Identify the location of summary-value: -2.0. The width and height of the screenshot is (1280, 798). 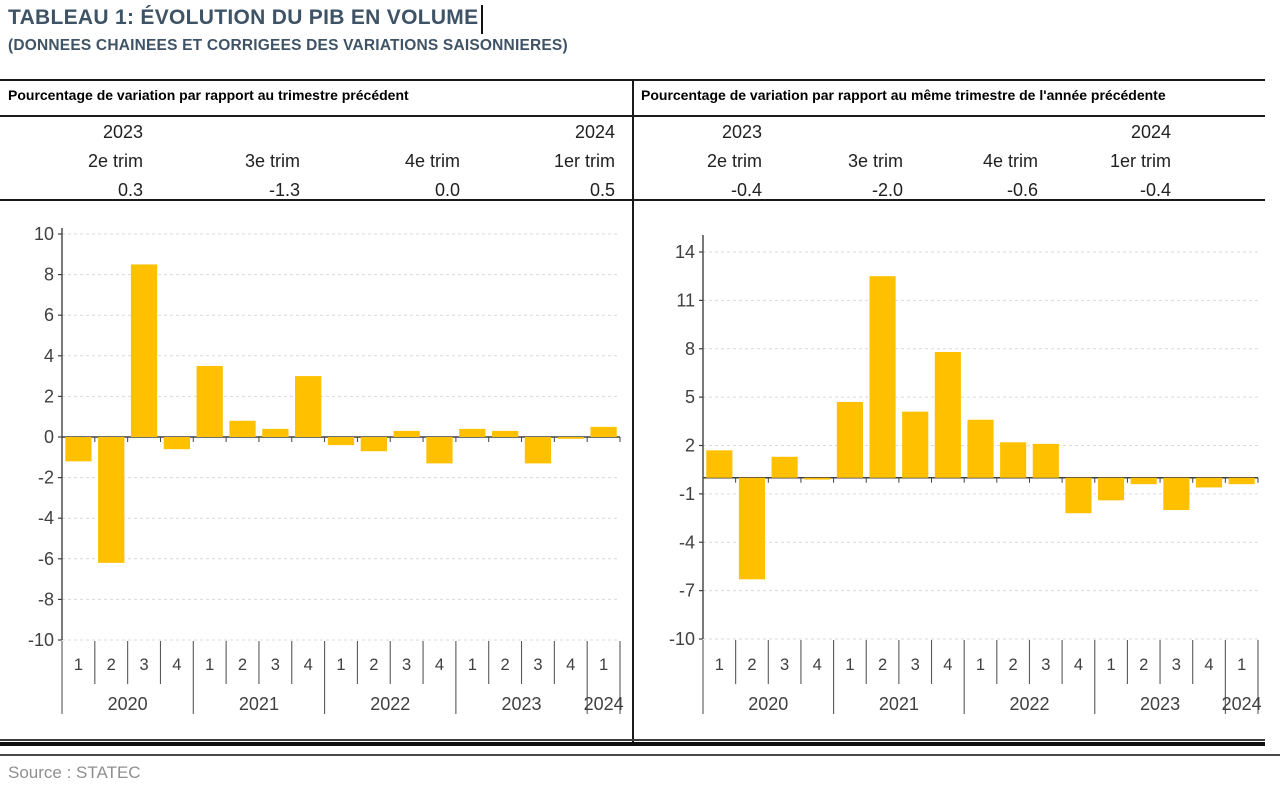
(887, 190).